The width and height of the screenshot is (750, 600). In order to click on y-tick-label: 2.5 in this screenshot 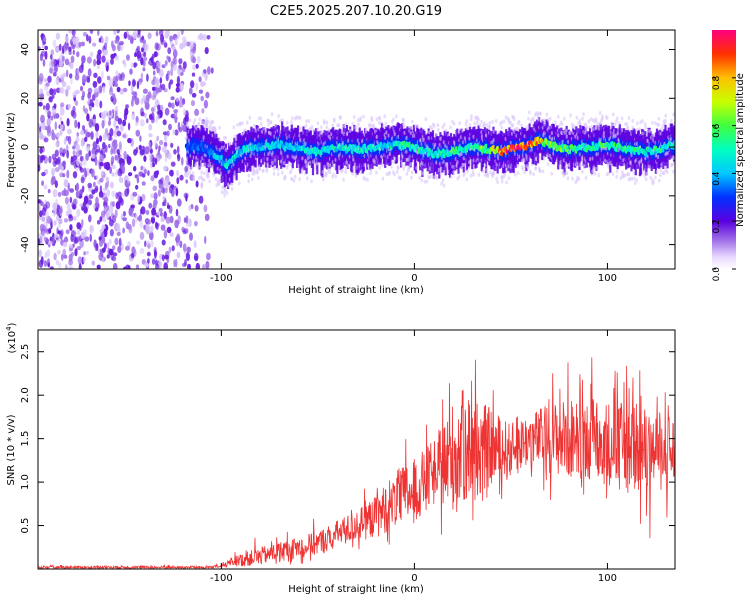, I will do `click(25, 352)`.